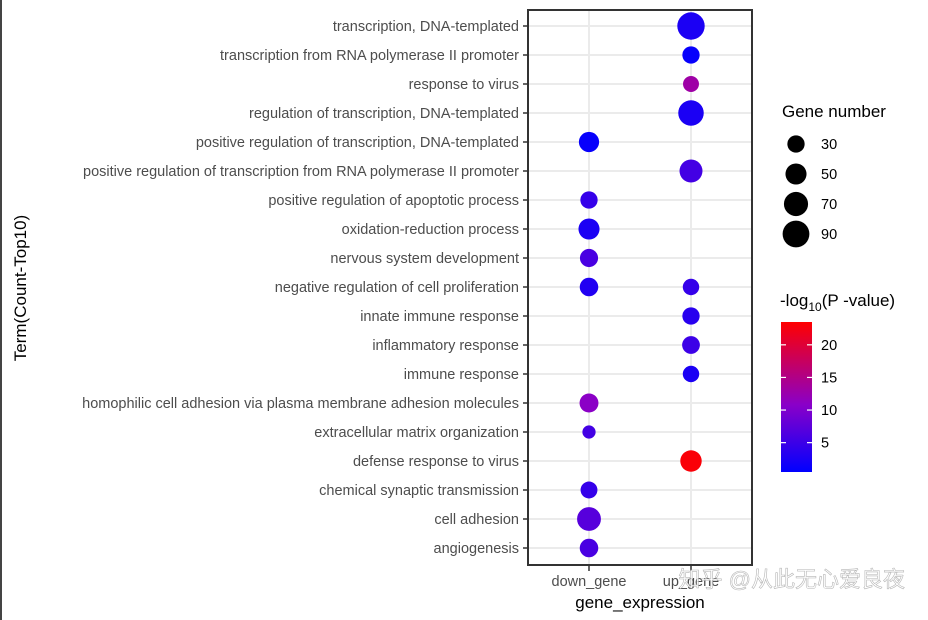 The height and width of the screenshot is (620, 928). I want to click on y-tick-label: response to virus, so click(464, 85).